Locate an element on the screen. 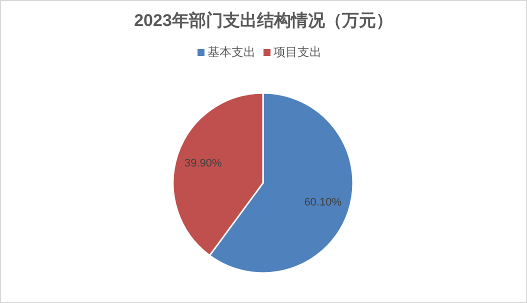 The height and width of the screenshot is (303, 527). legend-label: 项目支出 is located at coordinates (298, 52).